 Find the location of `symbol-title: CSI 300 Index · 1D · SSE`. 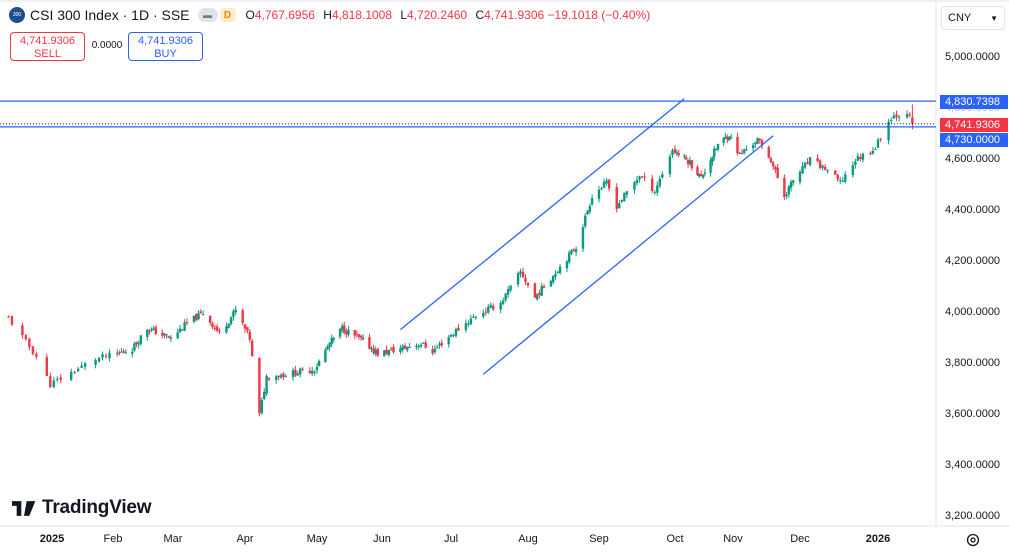

symbol-title: CSI 300 Index · 1D · SSE is located at coordinates (110, 15).